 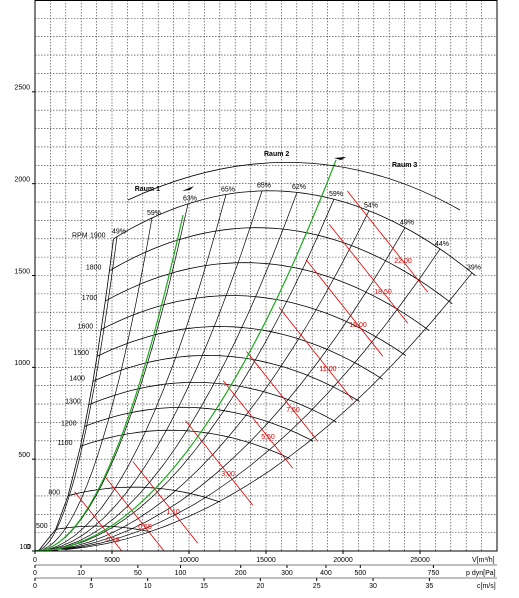 I want to click on c-tick-label: 20, so click(x=260, y=586).